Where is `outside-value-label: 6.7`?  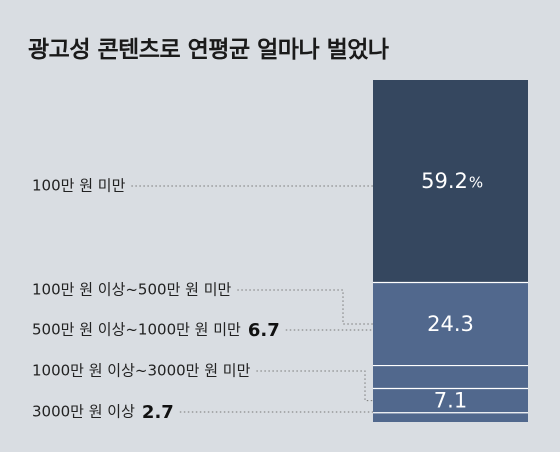 outside-value-label: 6.7 is located at coordinates (264, 330).